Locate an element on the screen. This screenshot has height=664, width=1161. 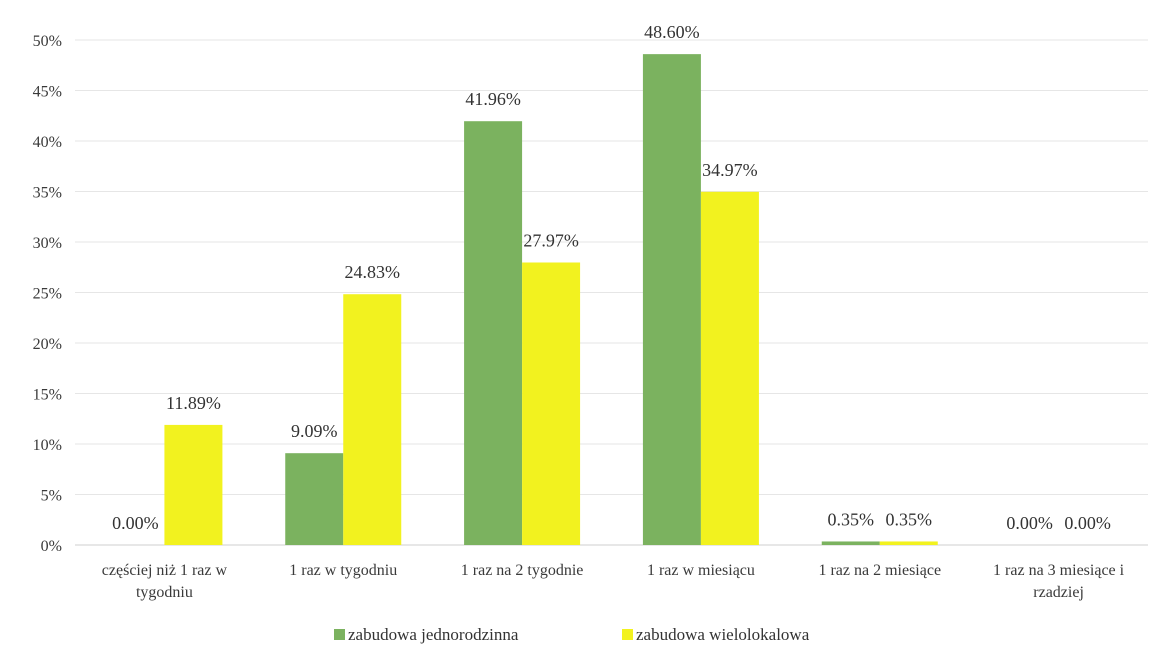
y-tick-label: 5% is located at coordinates (51, 496).